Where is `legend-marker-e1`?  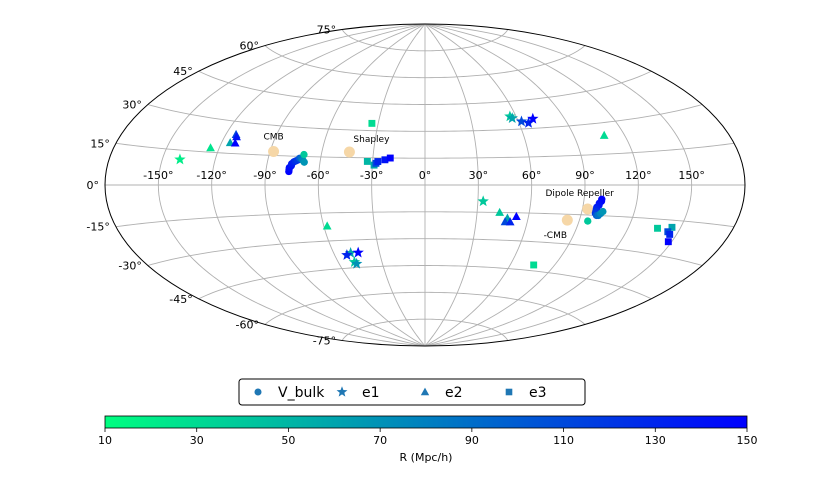
legend-marker-e1 is located at coordinates (342, 391).